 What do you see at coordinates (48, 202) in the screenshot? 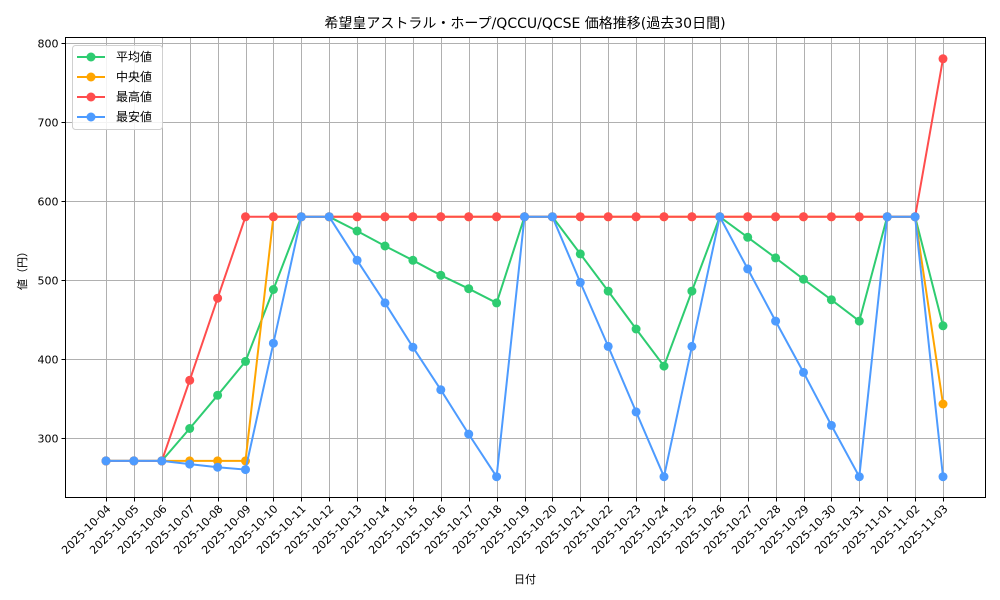
I see `y-tick-label: 600` at bounding box center [48, 202].